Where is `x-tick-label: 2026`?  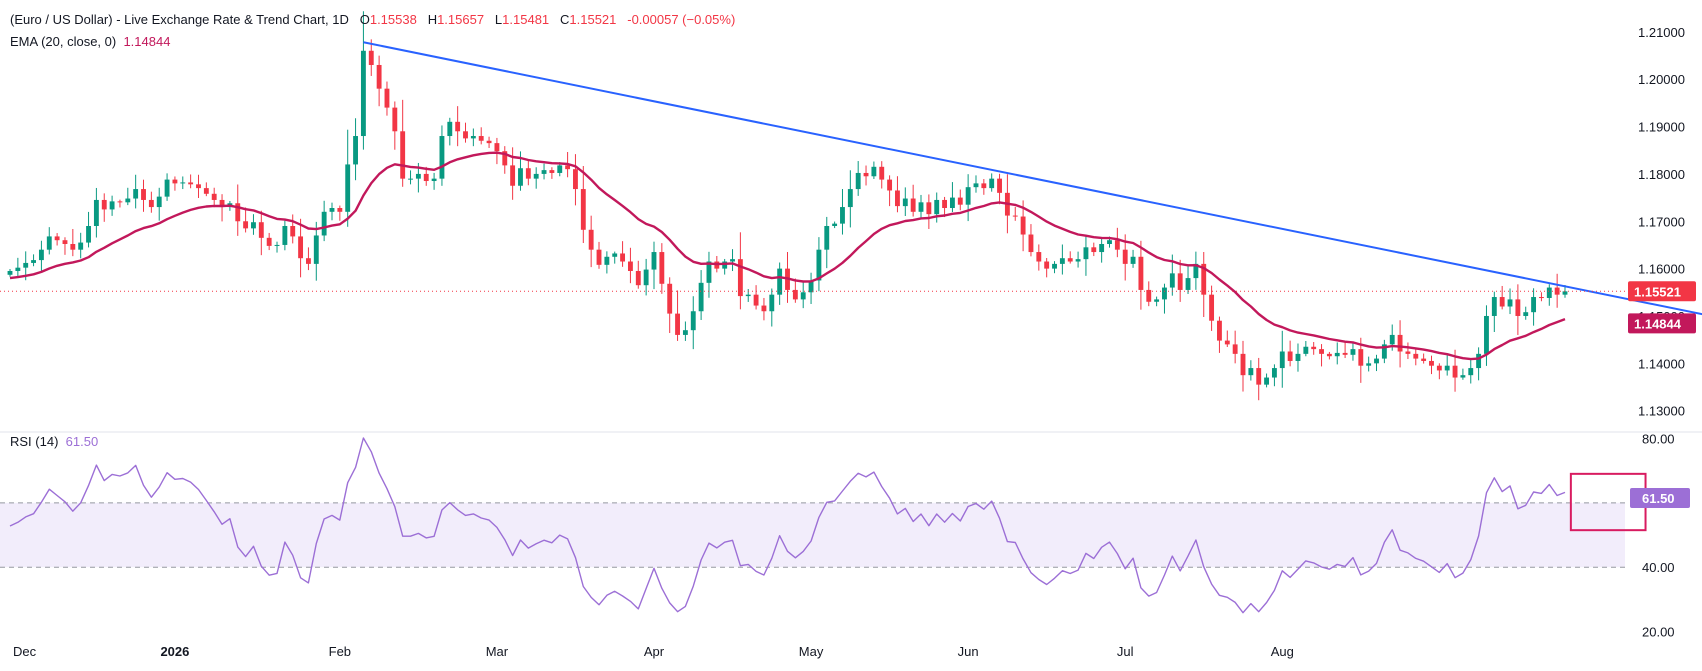 x-tick-label: 2026 is located at coordinates (174, 651).